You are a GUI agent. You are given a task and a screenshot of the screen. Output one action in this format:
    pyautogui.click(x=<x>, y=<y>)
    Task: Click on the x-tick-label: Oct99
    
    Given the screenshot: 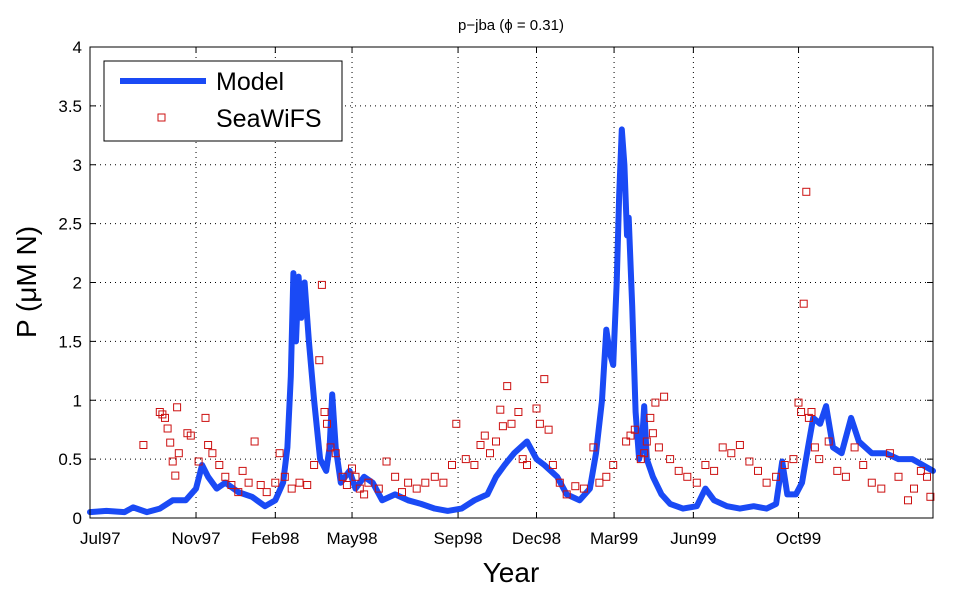 What is the action you would take?
    pyautogui.click(x=798, y=538)
    